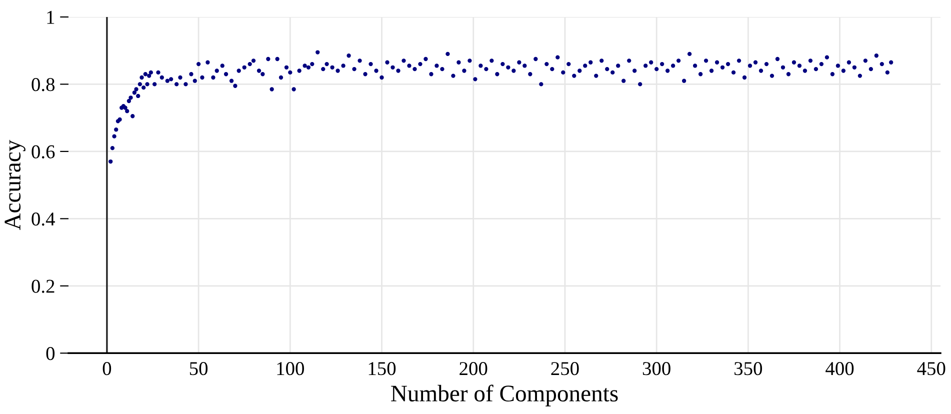 This screenshot has height=414, width=951. I want to click on x-tick-label: 350, so click(748, 369).